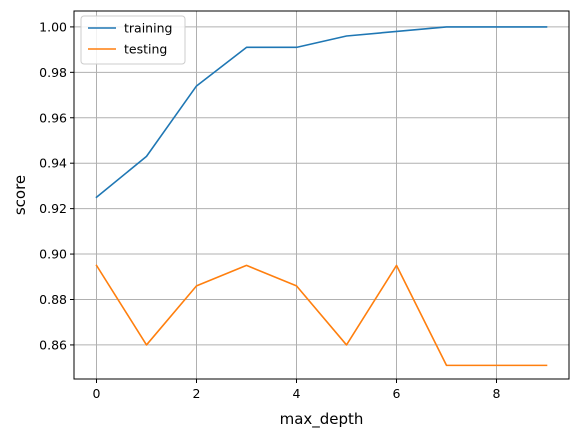  What do you see at coordinates (497, 393) in the screenshot?
I see `x-tick-label: 8` at bounding box center [497, 393].